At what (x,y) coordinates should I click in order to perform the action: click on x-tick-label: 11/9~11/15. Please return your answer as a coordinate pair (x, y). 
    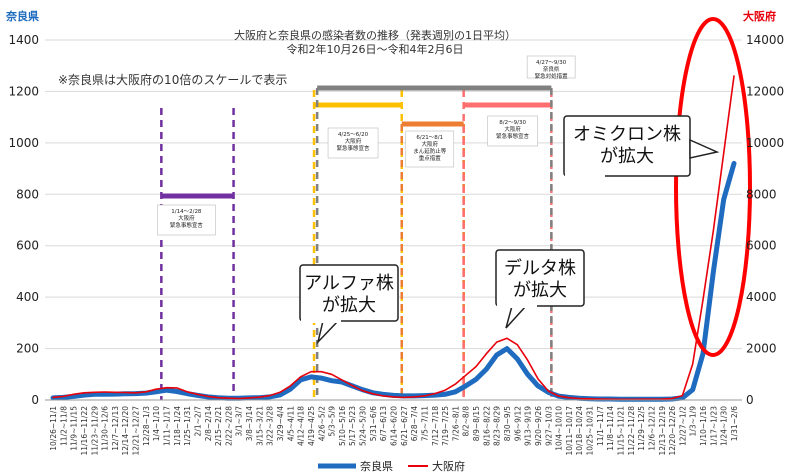
    Looking at the image, I should click on (74, 428).